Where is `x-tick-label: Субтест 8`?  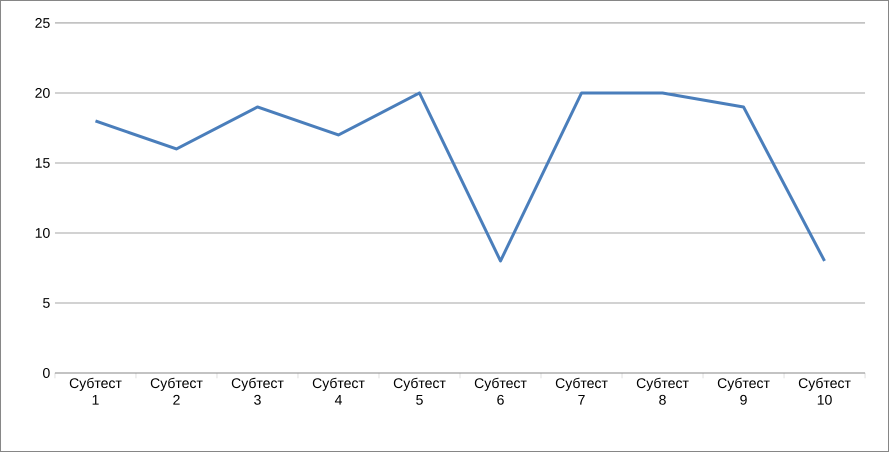 x-tick-label: Субтест 8 is located at coordinates (662, 391).